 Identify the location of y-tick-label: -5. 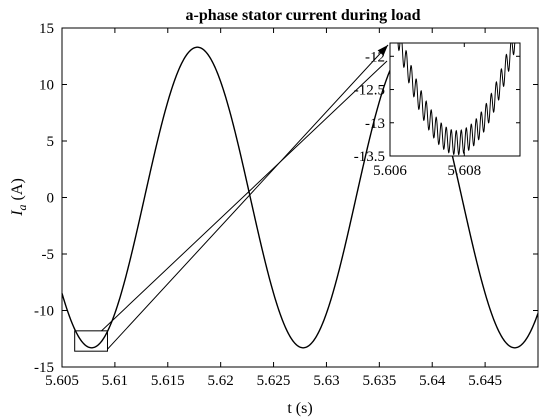
(48, 255).